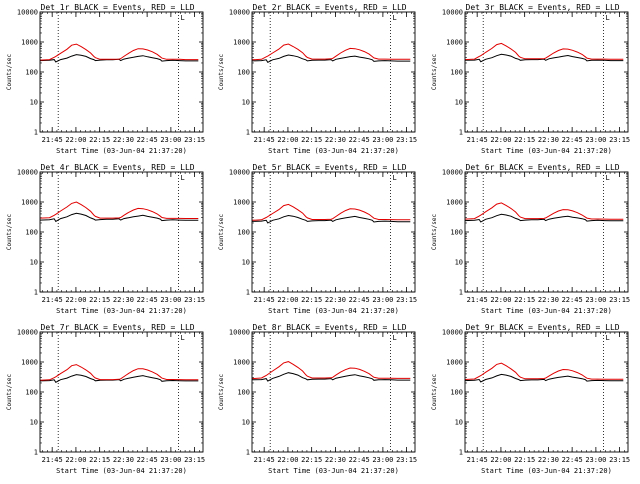  Describe the element at coordinates (118, 327) in the screenshot. I see `chart-title: Det 7r BLACK = Events, RED = LLD` at that location.